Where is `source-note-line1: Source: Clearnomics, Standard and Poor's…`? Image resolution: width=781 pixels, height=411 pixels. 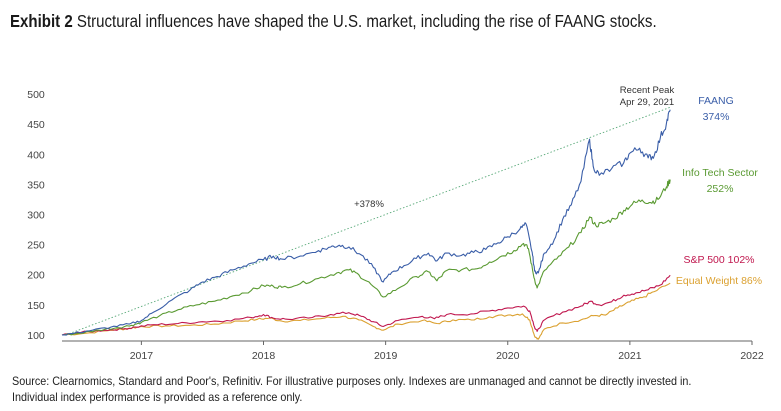
source-note-line1: Source: Clearnomics, Standard and Poor's… is located at coordinates (352, 381).